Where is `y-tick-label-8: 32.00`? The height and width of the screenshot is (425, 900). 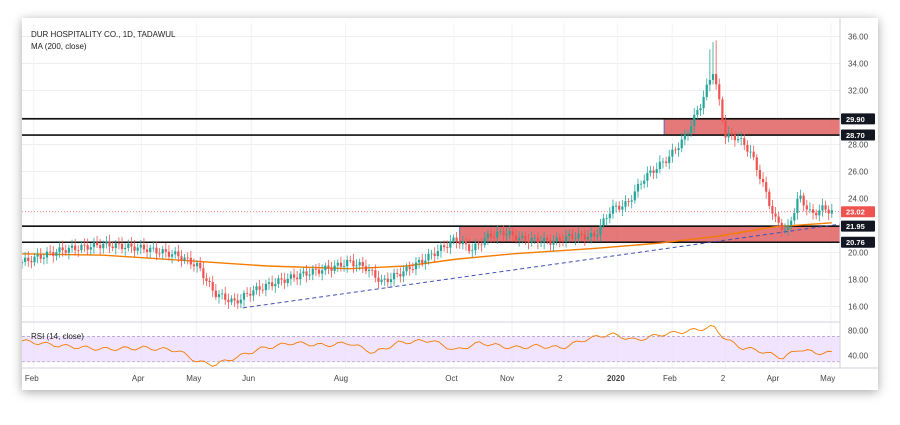
y-tick-label-8: 32.00 is located at coordinates (858, 91).